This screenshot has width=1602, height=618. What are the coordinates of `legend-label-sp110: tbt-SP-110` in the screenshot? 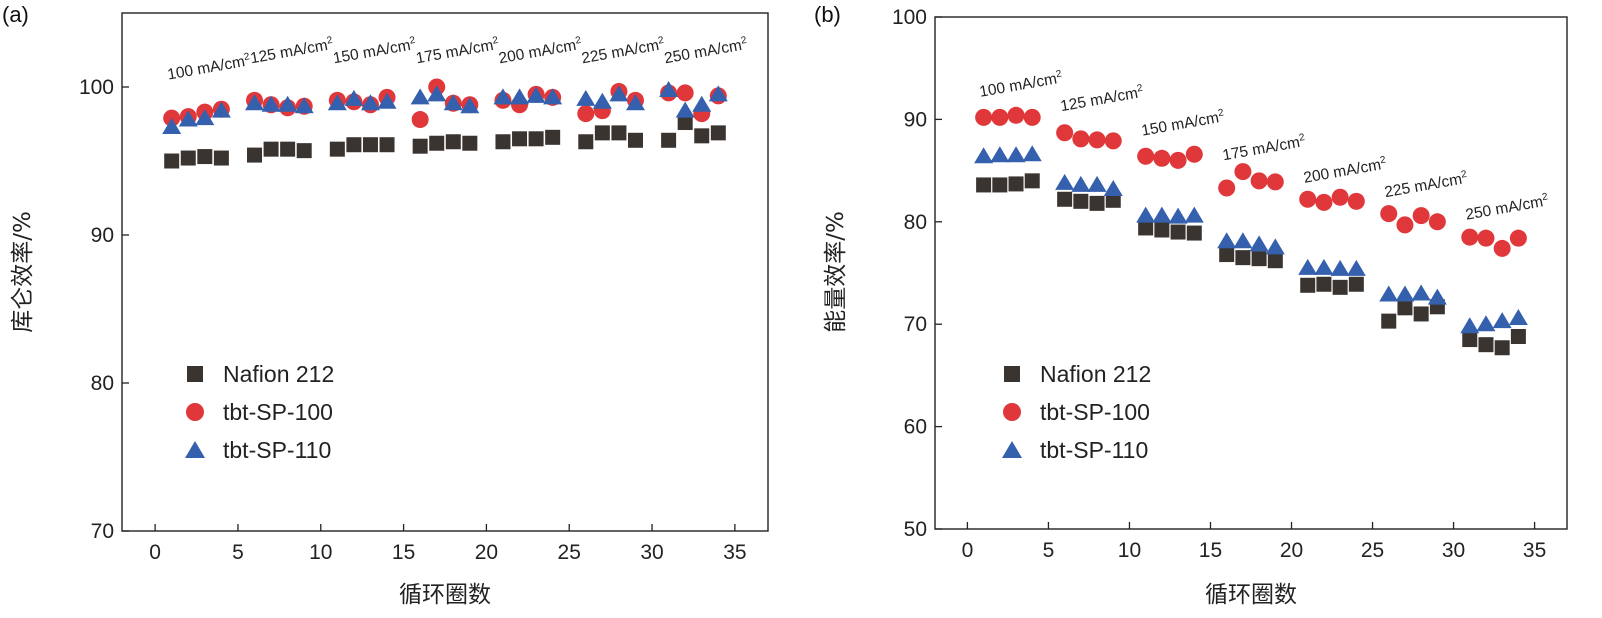 It's located at (277, 450).